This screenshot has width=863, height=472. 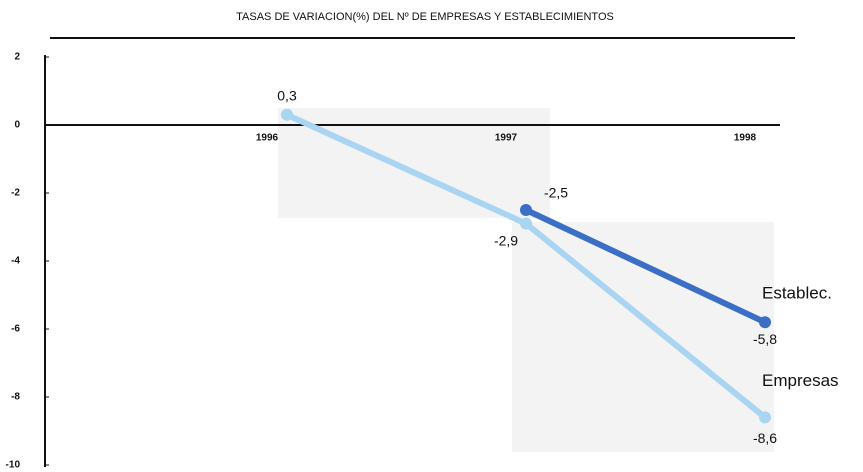 I want to click on y-tick-label: -2, so click(x=15, y=193).